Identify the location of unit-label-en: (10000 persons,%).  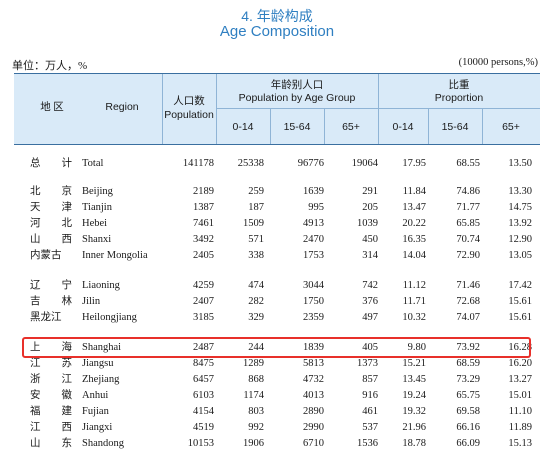
(498, 62).